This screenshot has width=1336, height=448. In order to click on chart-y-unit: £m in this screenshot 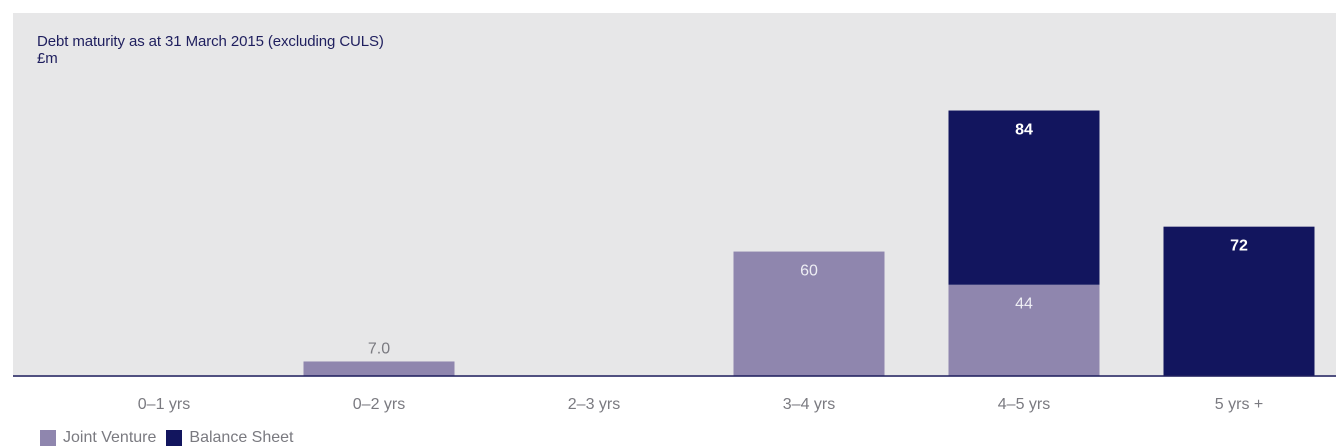, I will do `click(47, 58)`.